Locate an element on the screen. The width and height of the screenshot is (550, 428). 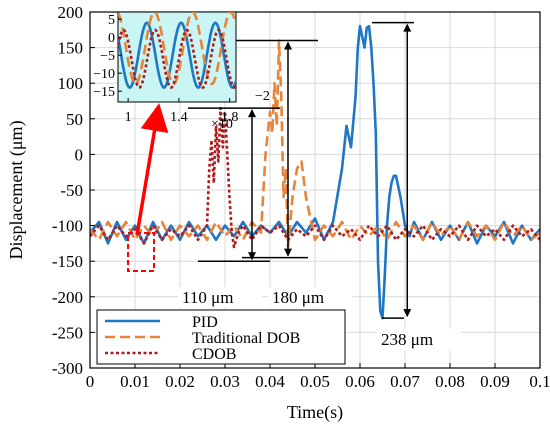
x-tick-label: 0.01 is located at coordinates (135, 381).